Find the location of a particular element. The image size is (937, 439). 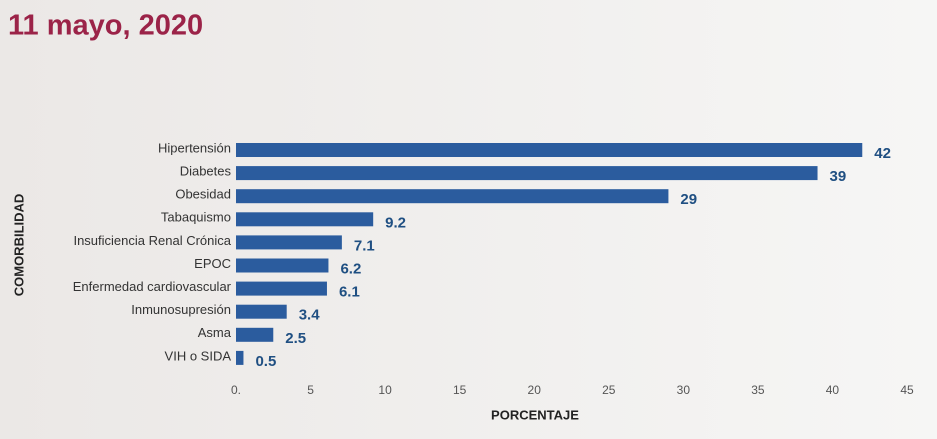

x-tick-label: 35 is located at coordinates (758, 390).